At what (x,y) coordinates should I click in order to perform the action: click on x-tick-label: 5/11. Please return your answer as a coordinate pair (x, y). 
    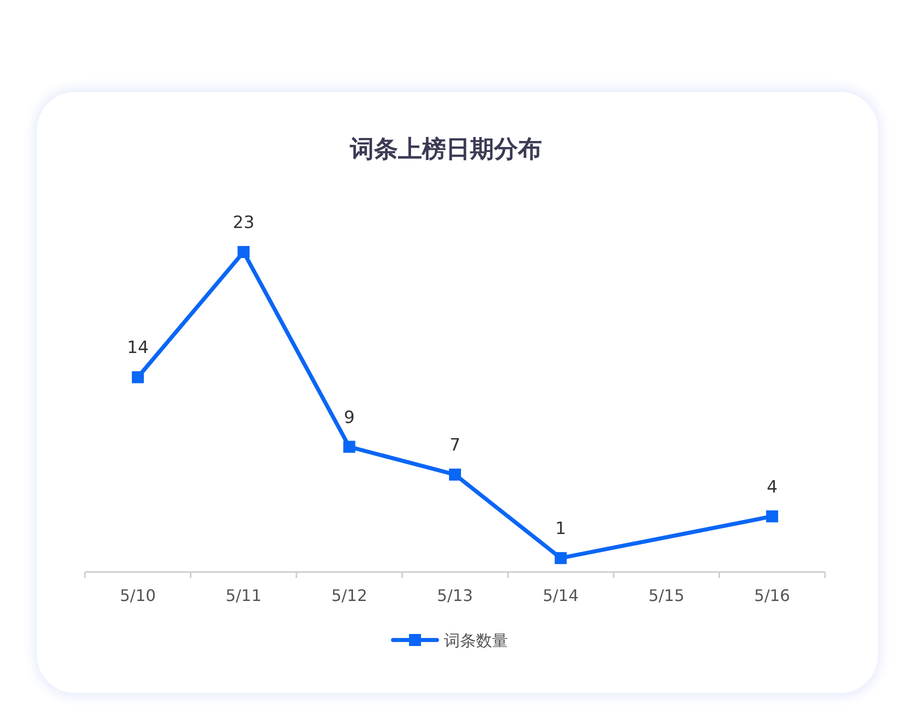
    Looking at the image, I should click on (244, 595).